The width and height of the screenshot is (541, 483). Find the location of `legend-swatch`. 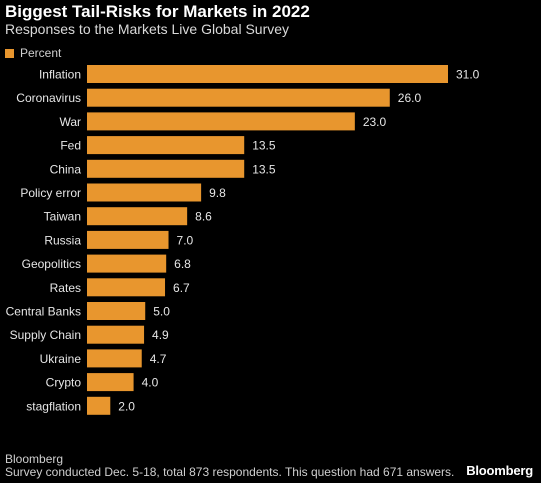

legend-swatch is located at coordinates (9, 53).